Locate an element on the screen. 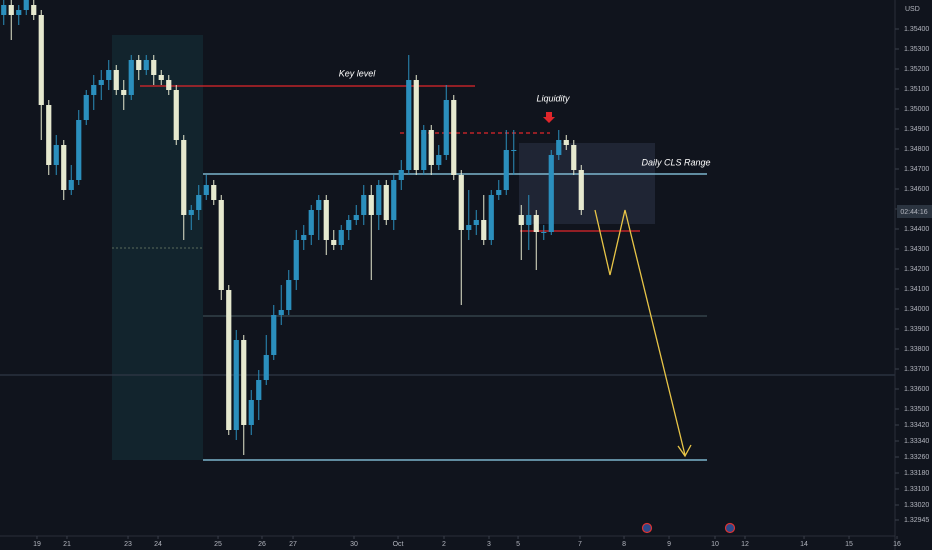 The height and width of the screenshot is (550, 932). x-tick-label: 19 is located at coordinates (37, 544).